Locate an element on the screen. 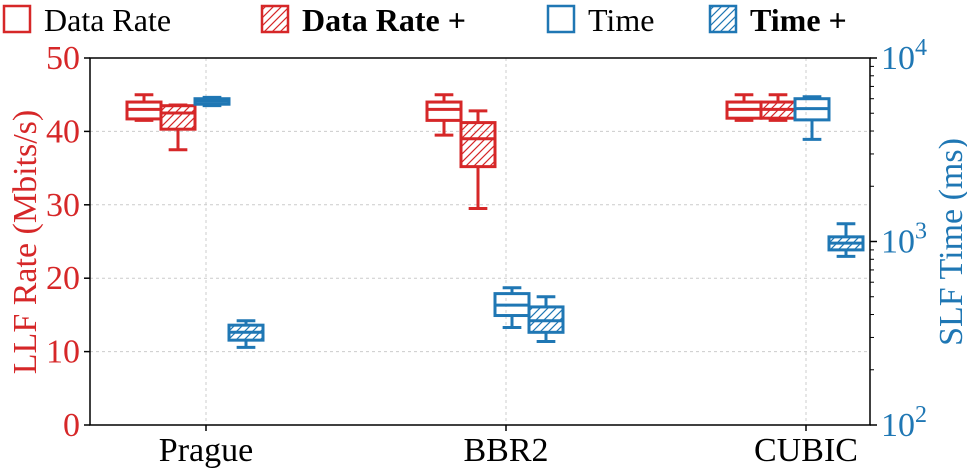 Image resolution: width=967 pixels, height=470 pixels. box-timecubic is located at coordinates (812, 118).